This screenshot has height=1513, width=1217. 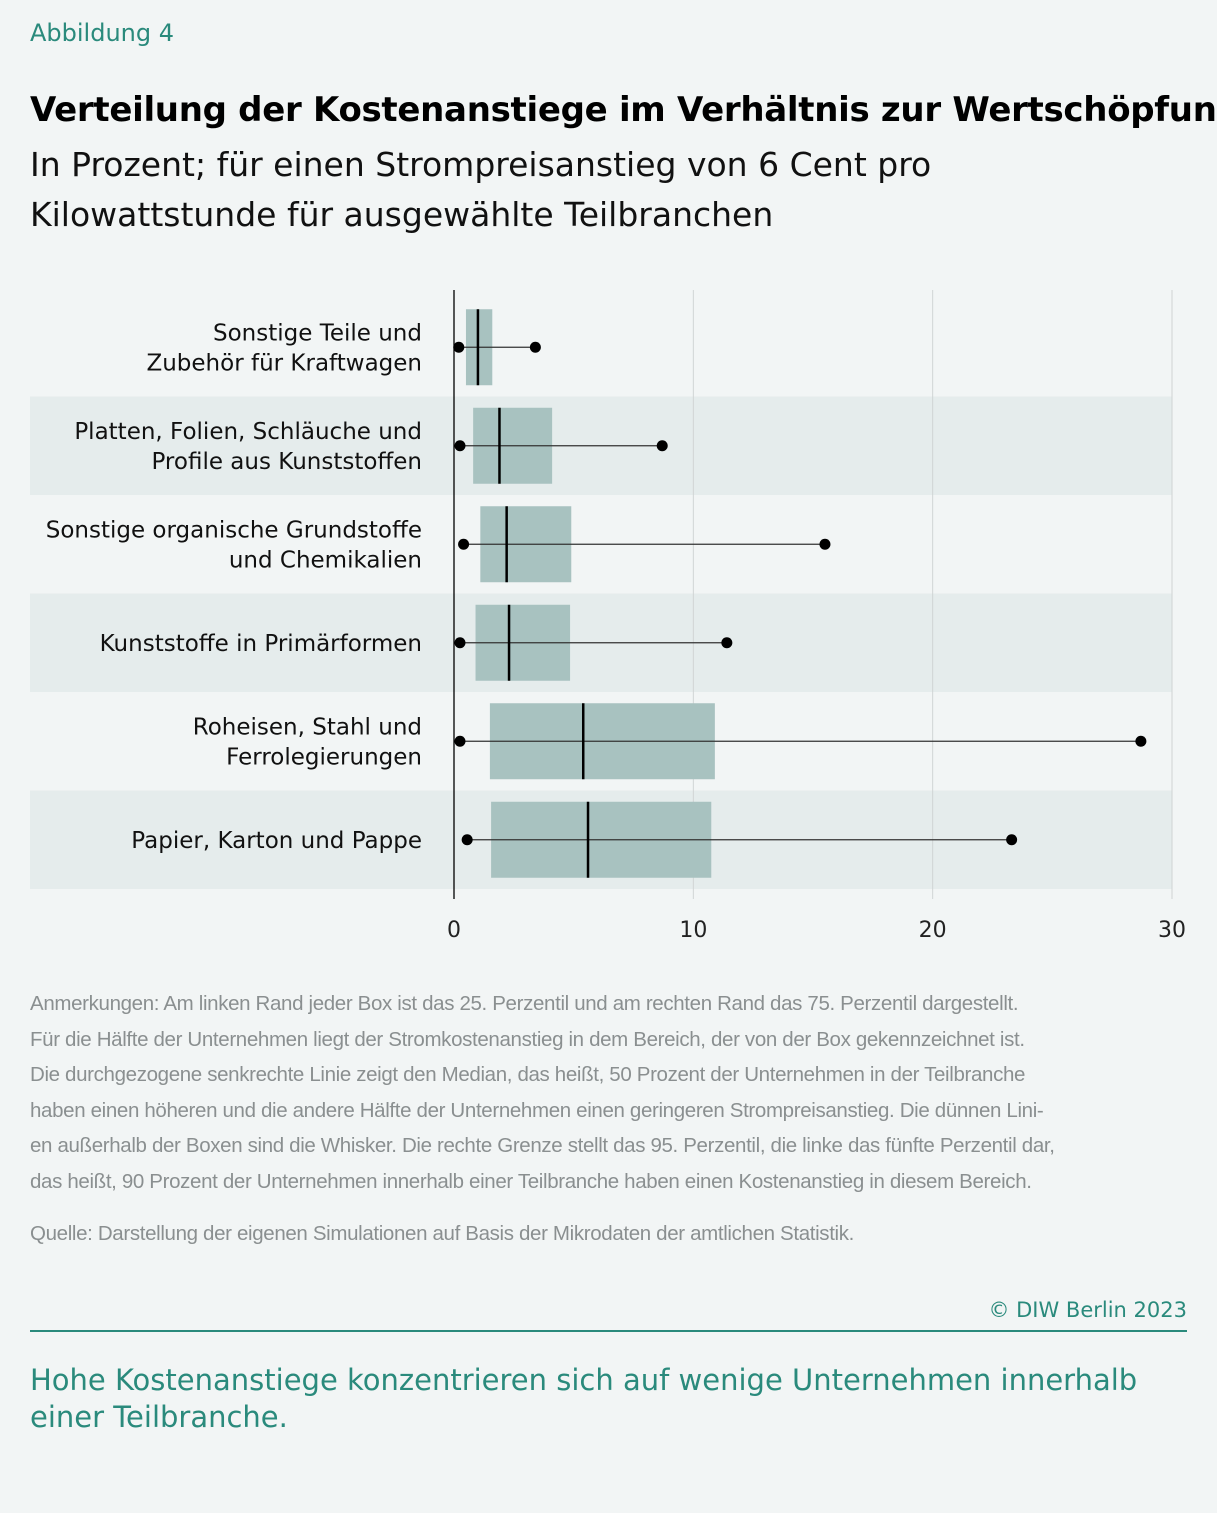 I want to click on category-label: Profile aus Kunststoffen, so click(x=286, y=462).